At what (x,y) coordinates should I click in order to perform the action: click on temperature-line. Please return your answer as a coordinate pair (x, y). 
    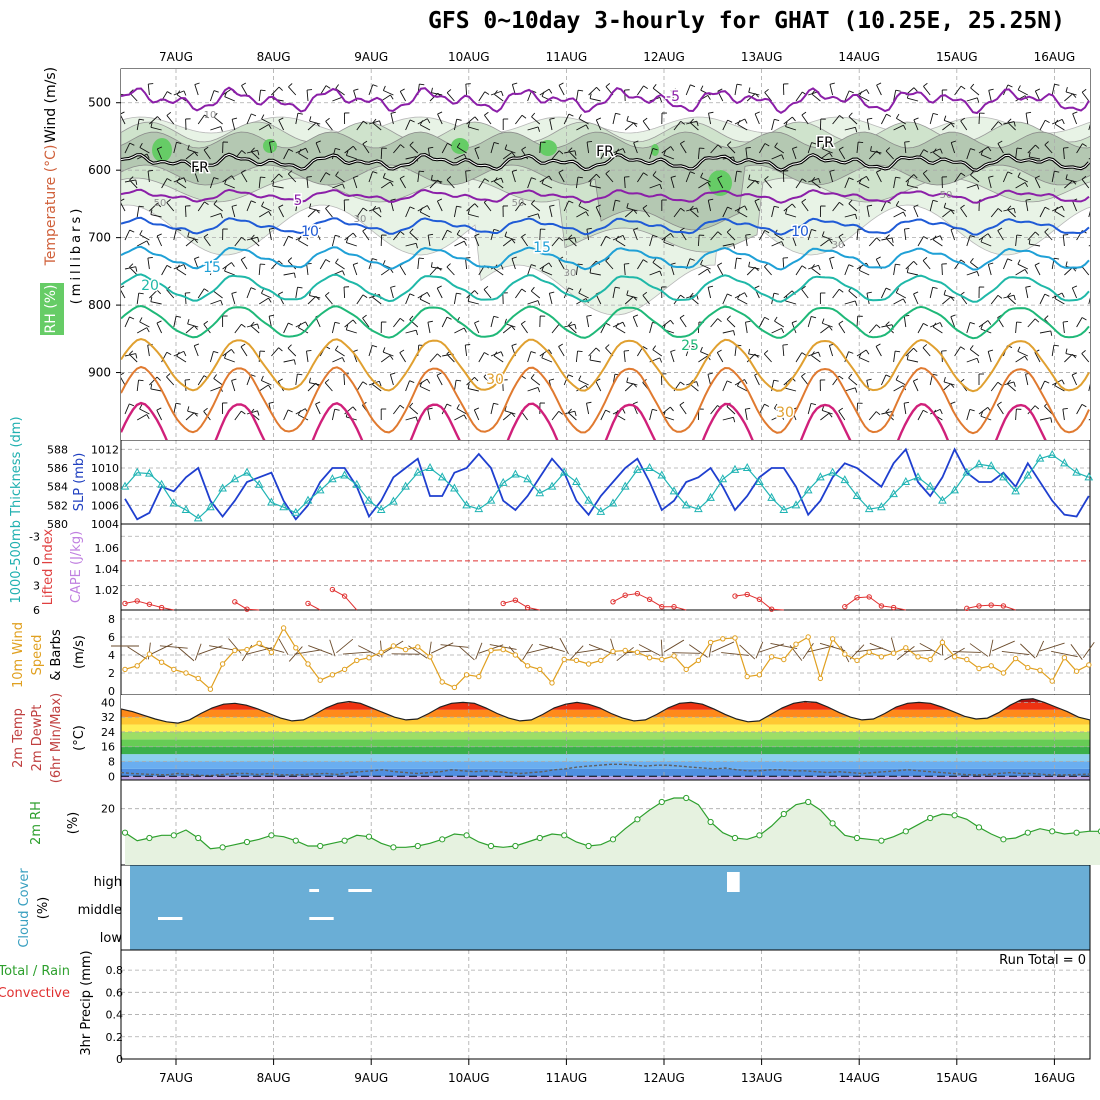
    Looking at the image, I should click on (605, 711).